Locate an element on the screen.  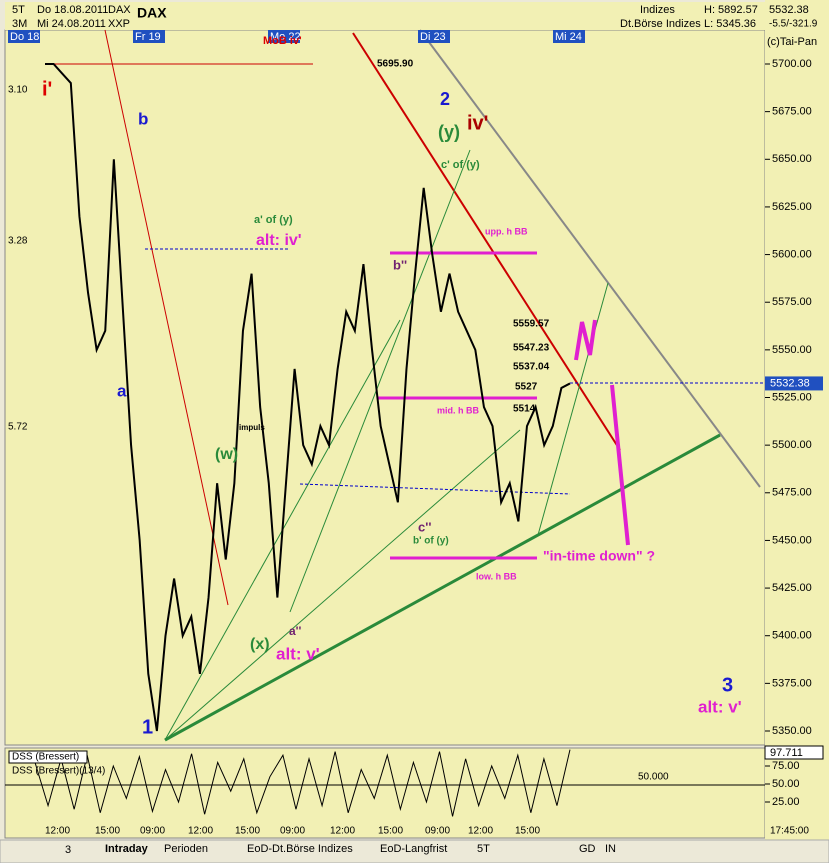
annotation: (w) is located at coordinates (226, 454).